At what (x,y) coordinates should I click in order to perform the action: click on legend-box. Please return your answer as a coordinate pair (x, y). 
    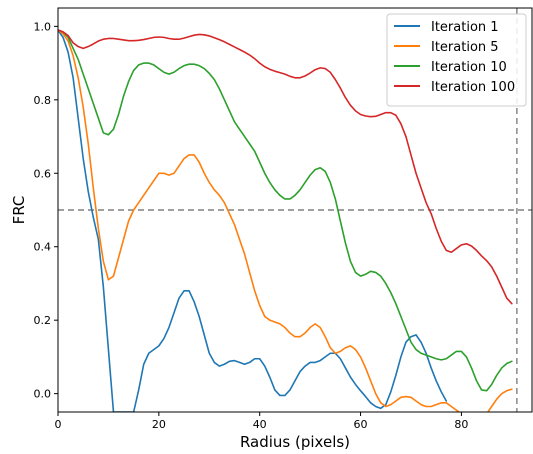
    Looking at the image, I should click on (456, 60).